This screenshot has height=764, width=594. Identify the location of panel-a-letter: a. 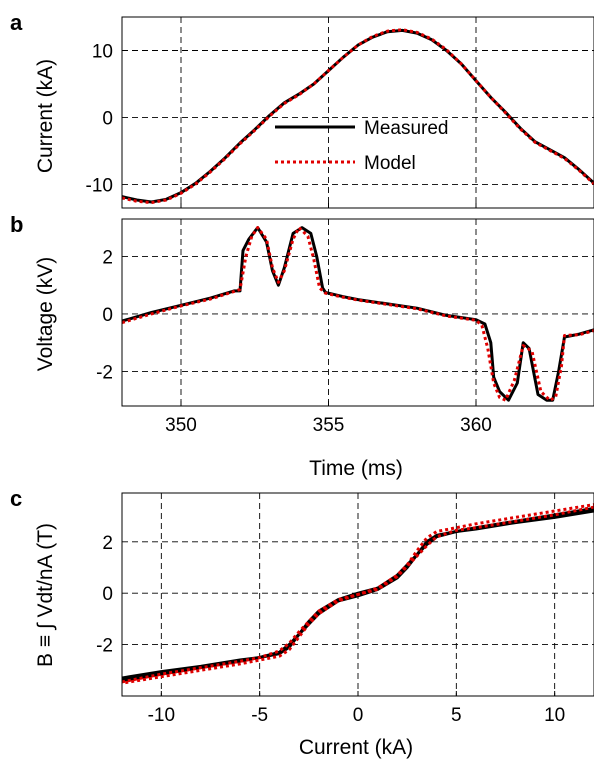
(16, 22).